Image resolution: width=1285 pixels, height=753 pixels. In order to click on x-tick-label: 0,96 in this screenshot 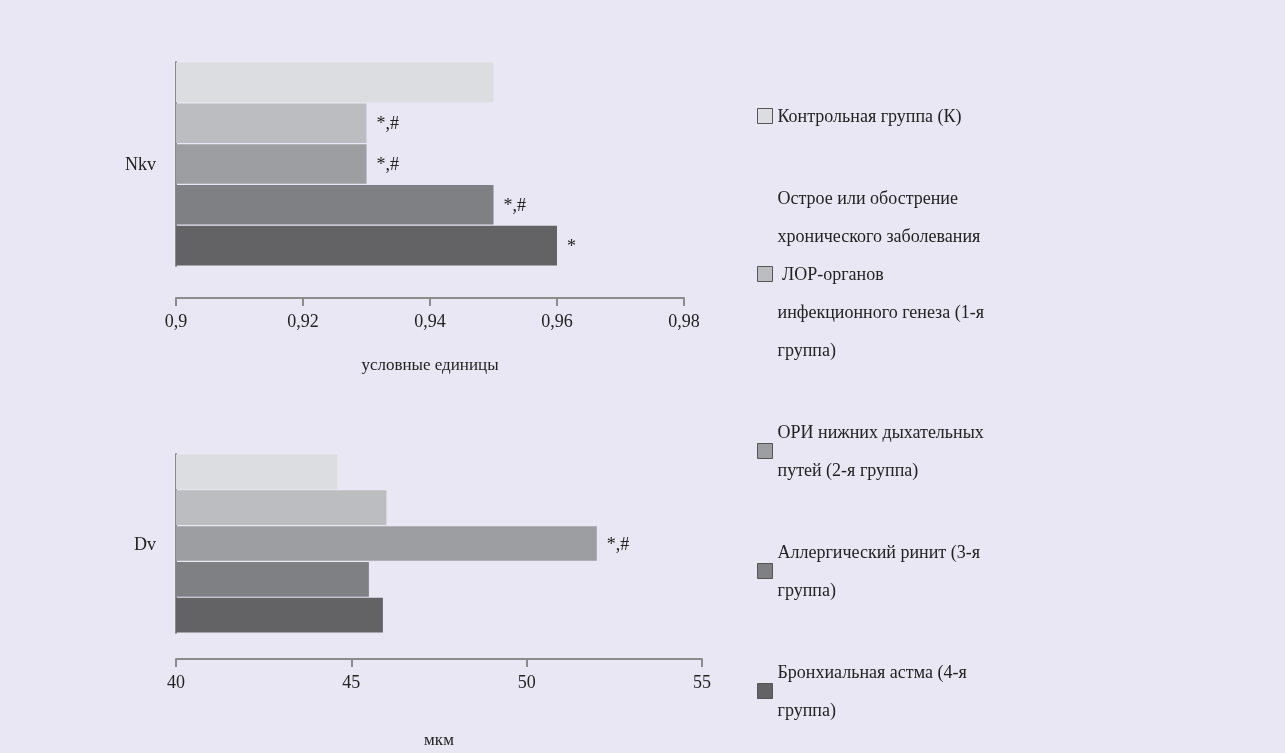, I will do `click(557, 321)`.